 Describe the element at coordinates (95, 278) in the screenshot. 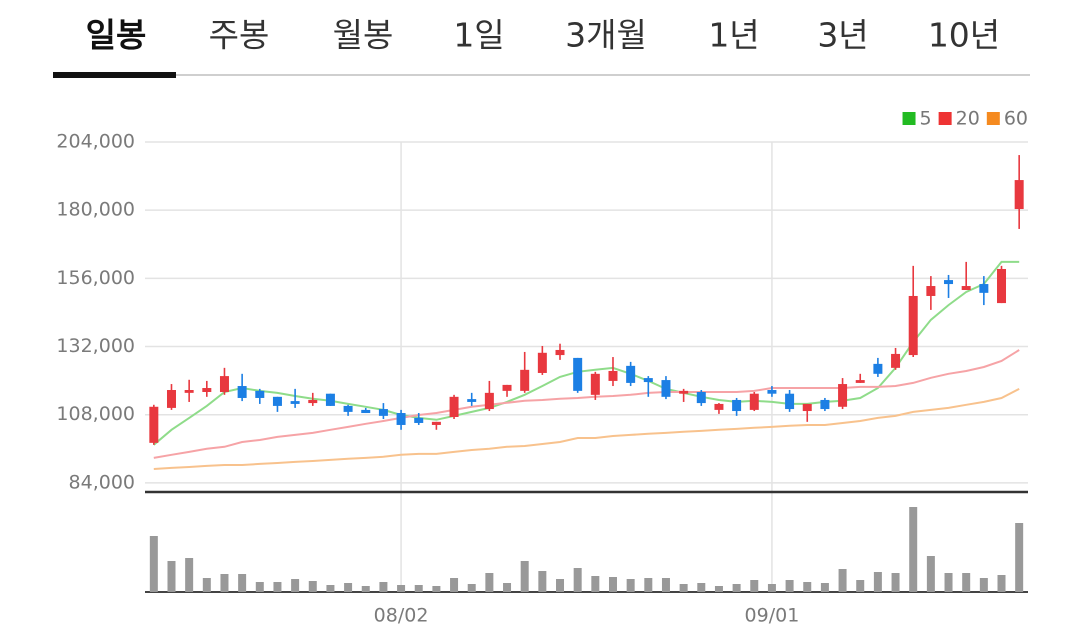

I see `y-tick-label: 156,000` at that location.